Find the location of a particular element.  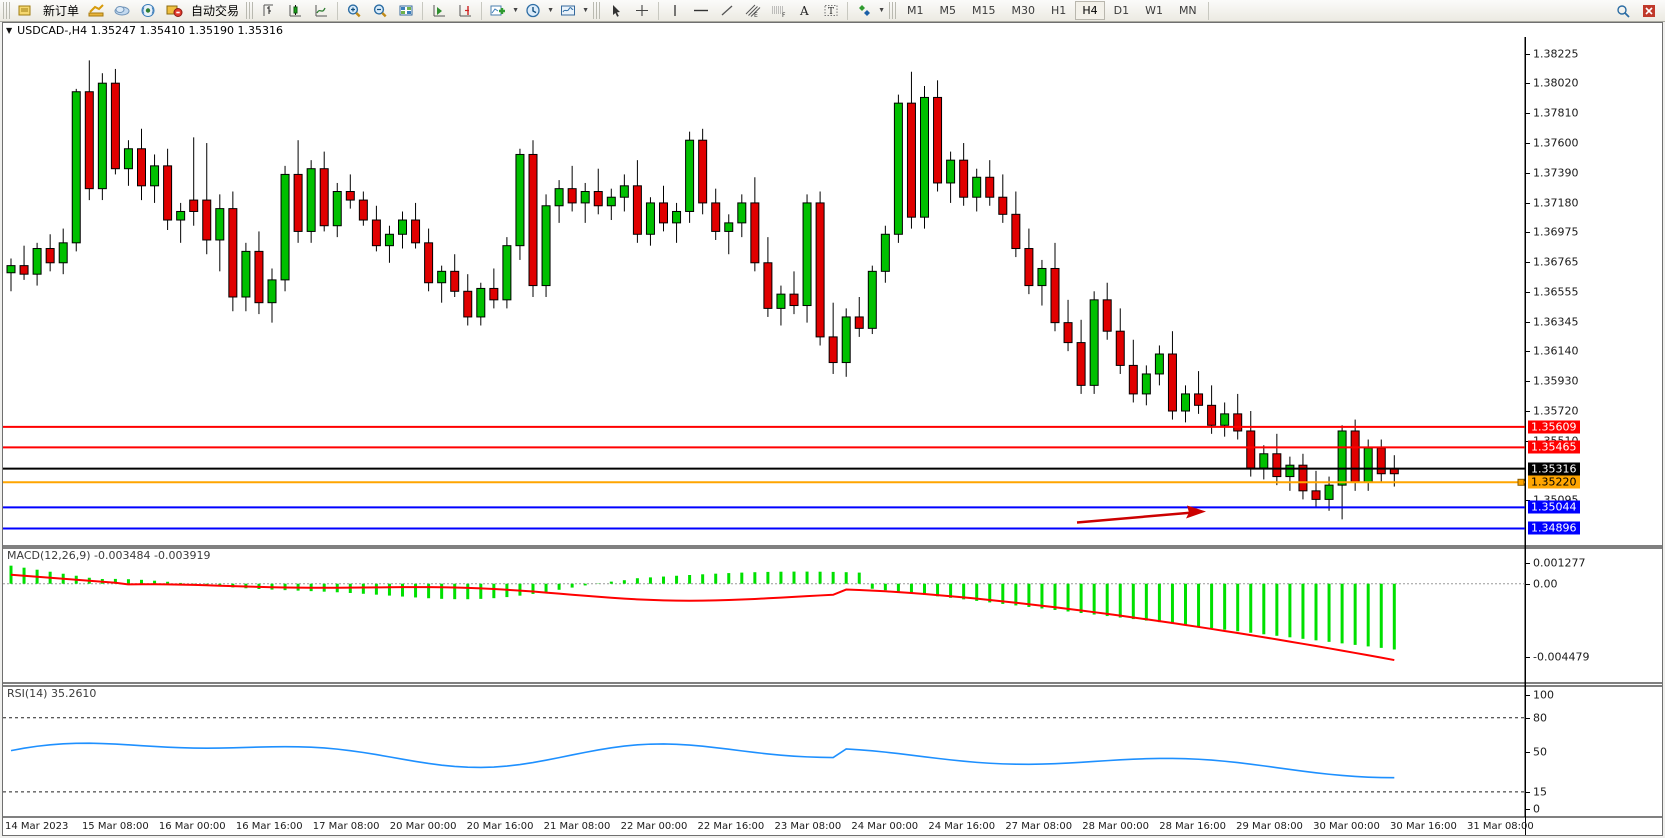

main-toolbar: 新订单 自动交易 is located at coordinates (832, 11).